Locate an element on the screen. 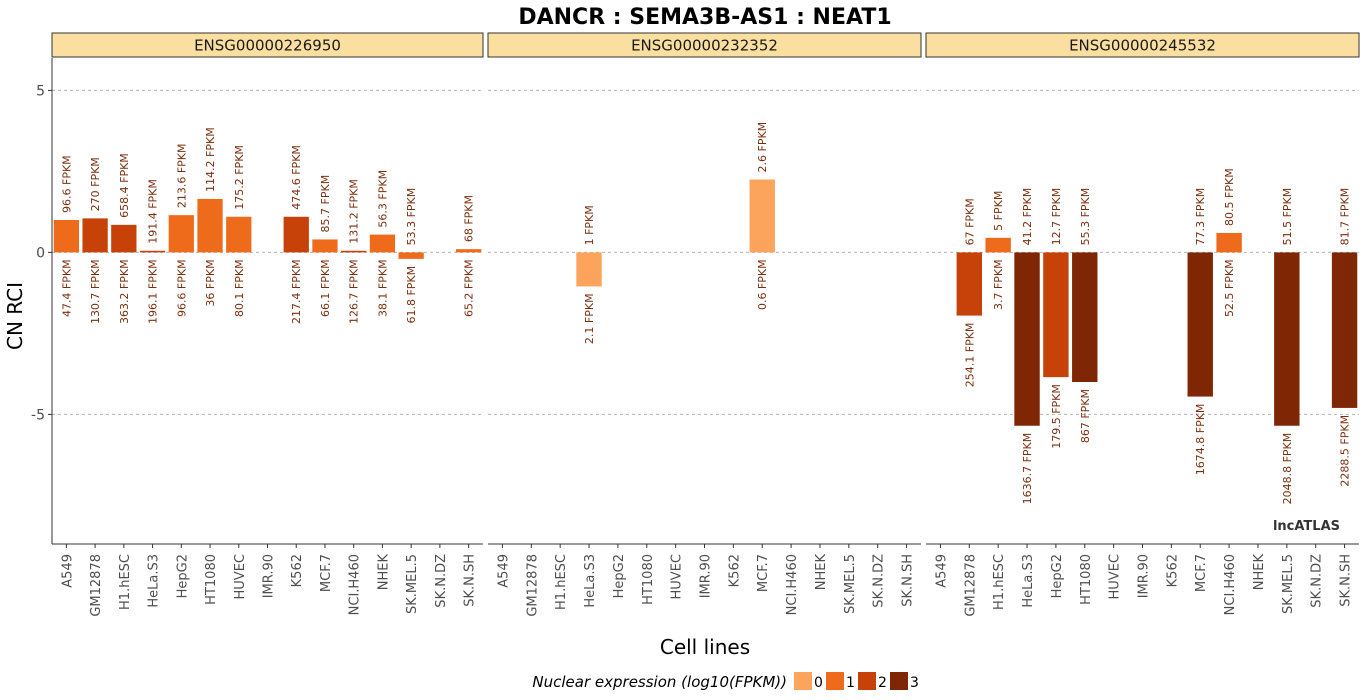  data-label-cytoplasmic: 85.7 FPKM is located at coordinates (325, 204).